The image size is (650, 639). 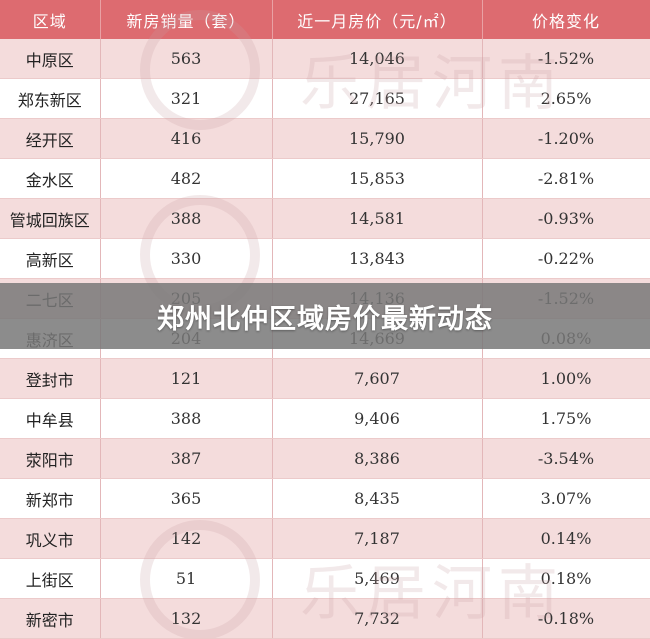 What do you see at coordinates (50, 538) in the screenshot?
I see `cell-region: 巩义市` at bounding box center [50, 538].